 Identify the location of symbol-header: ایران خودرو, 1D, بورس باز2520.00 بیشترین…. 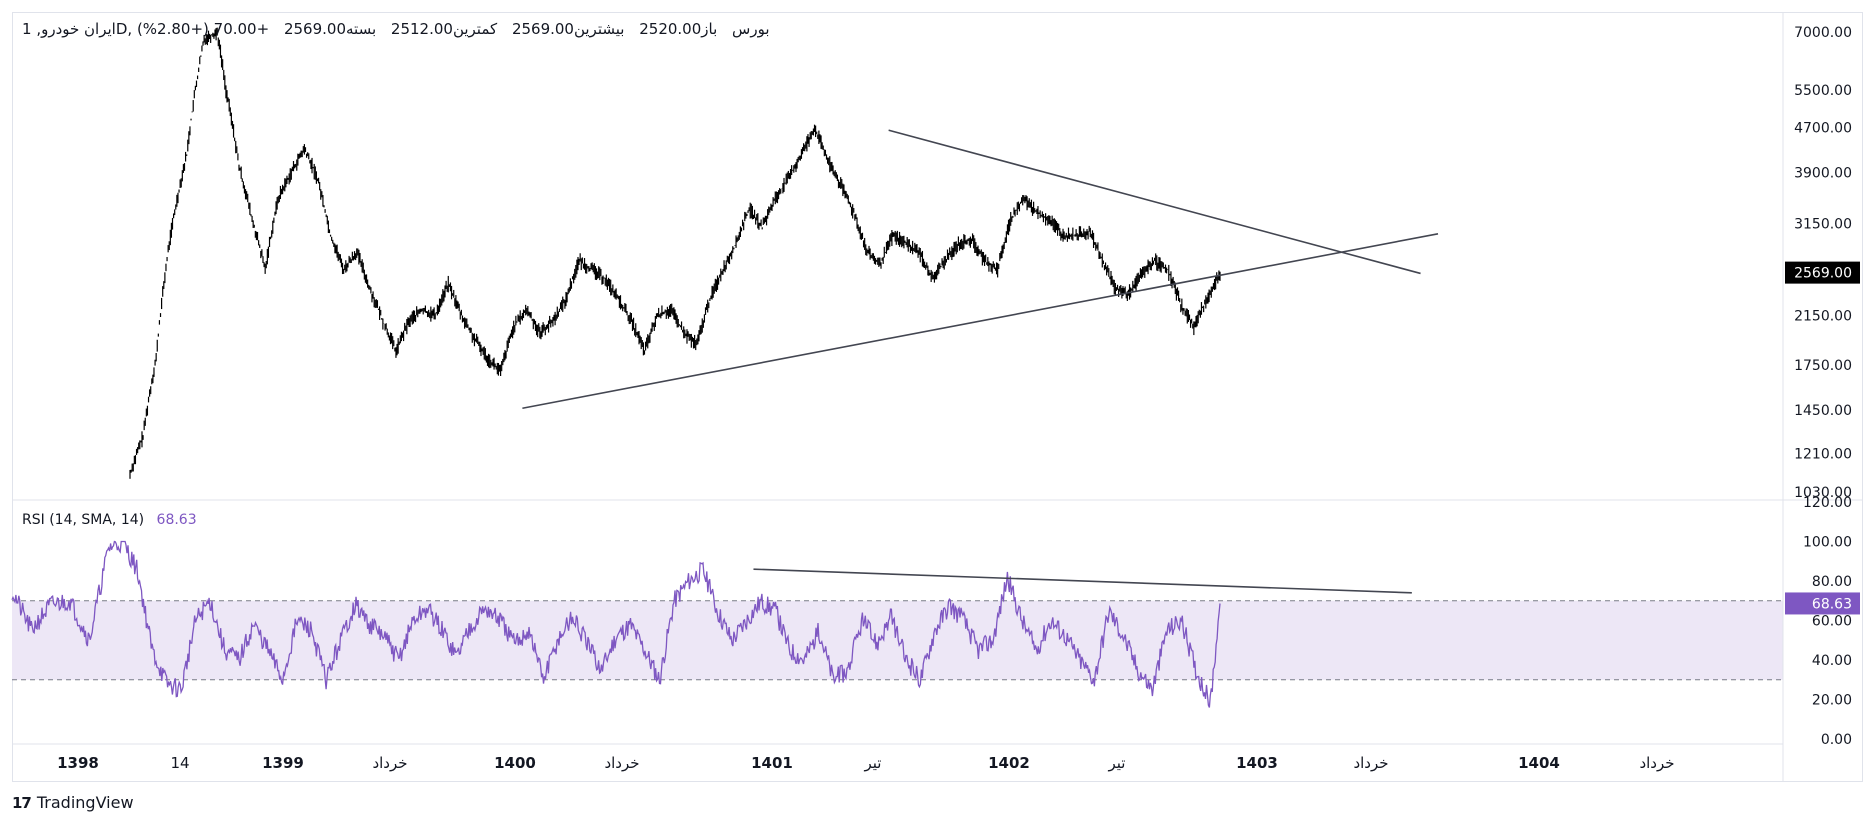
(401, 29).